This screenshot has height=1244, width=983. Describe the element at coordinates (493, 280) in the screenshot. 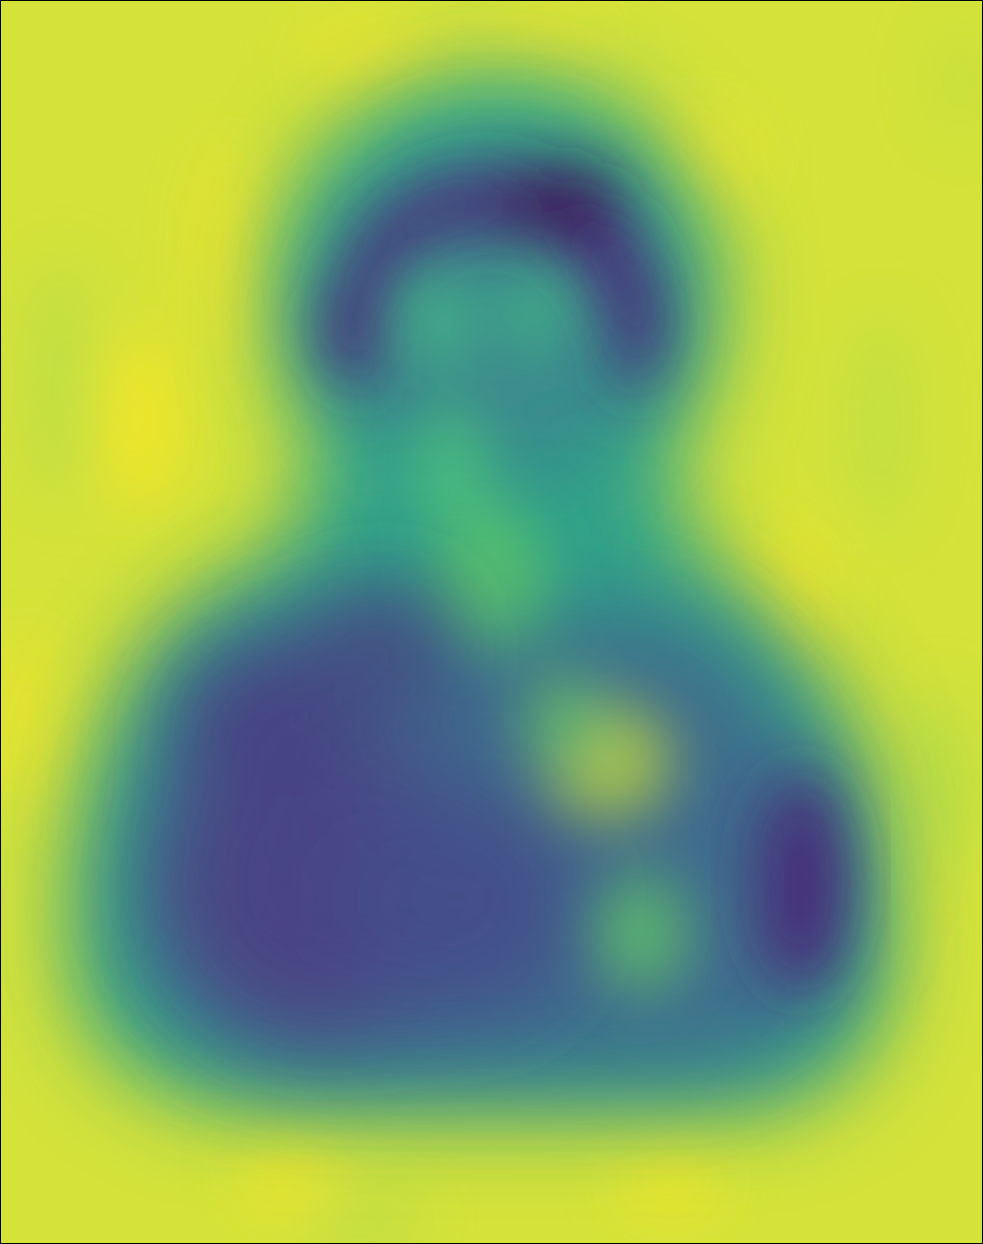

I see `hair-dark-region` at that location.